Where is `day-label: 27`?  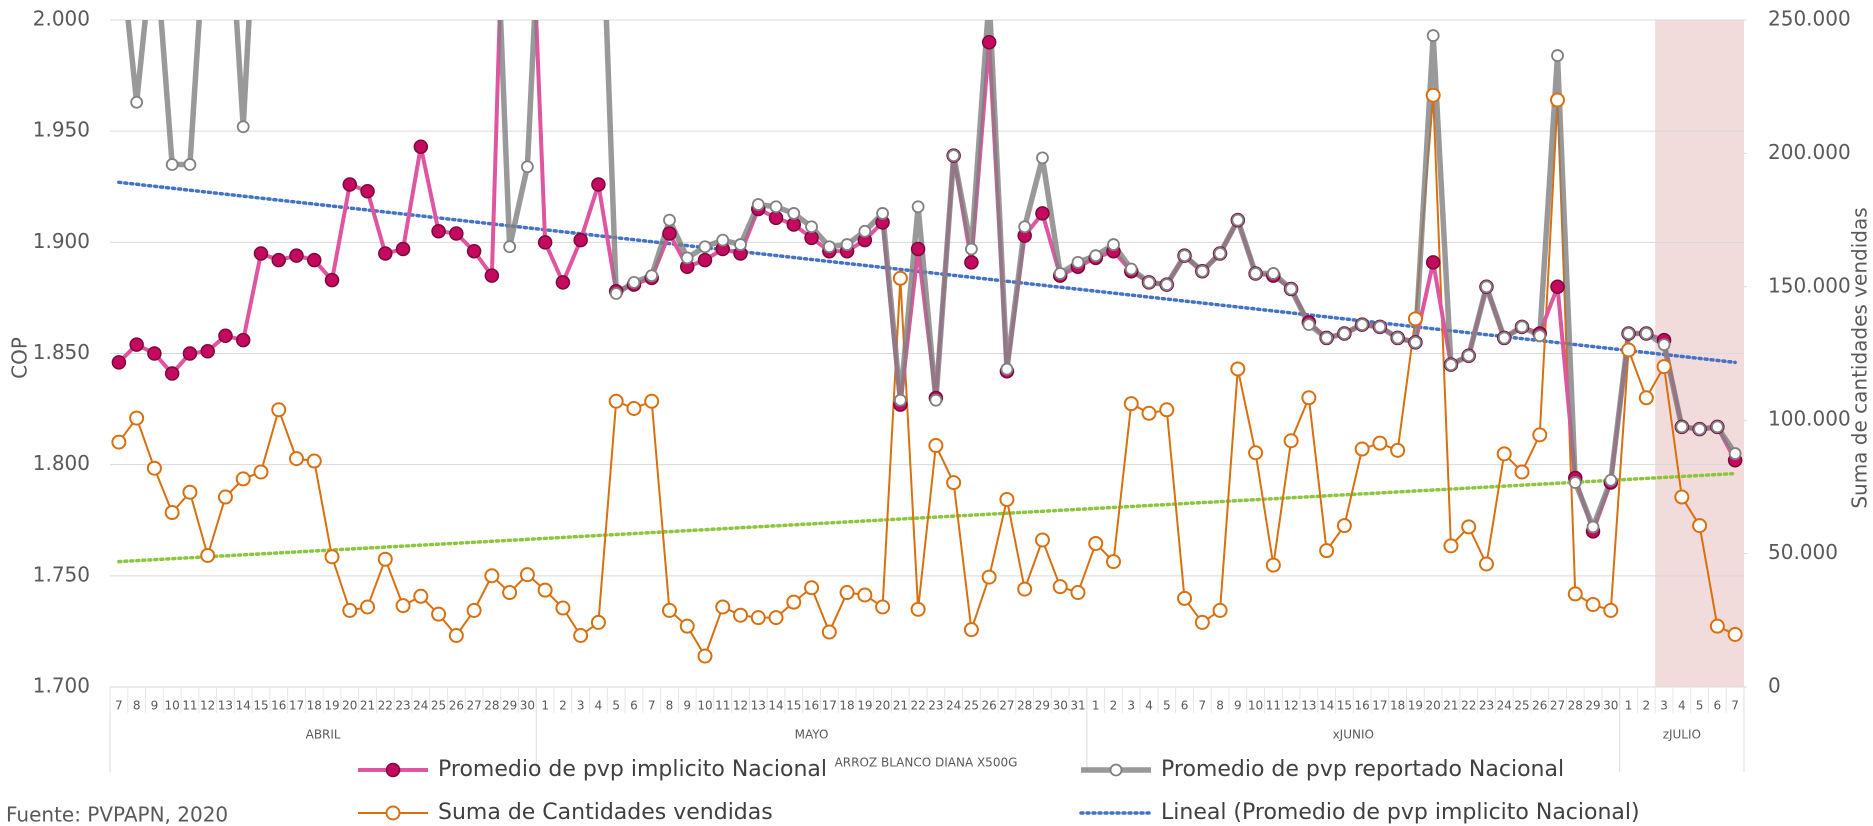 day-label: 27 is located at coordinates (1557, 706).